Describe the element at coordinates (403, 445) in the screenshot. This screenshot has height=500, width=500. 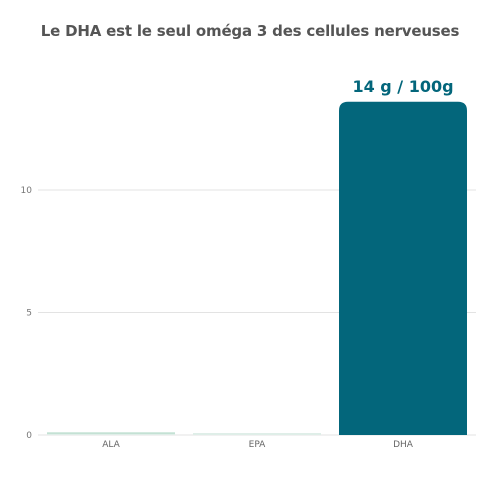
I see `x-tick-label: DHA` at that location.